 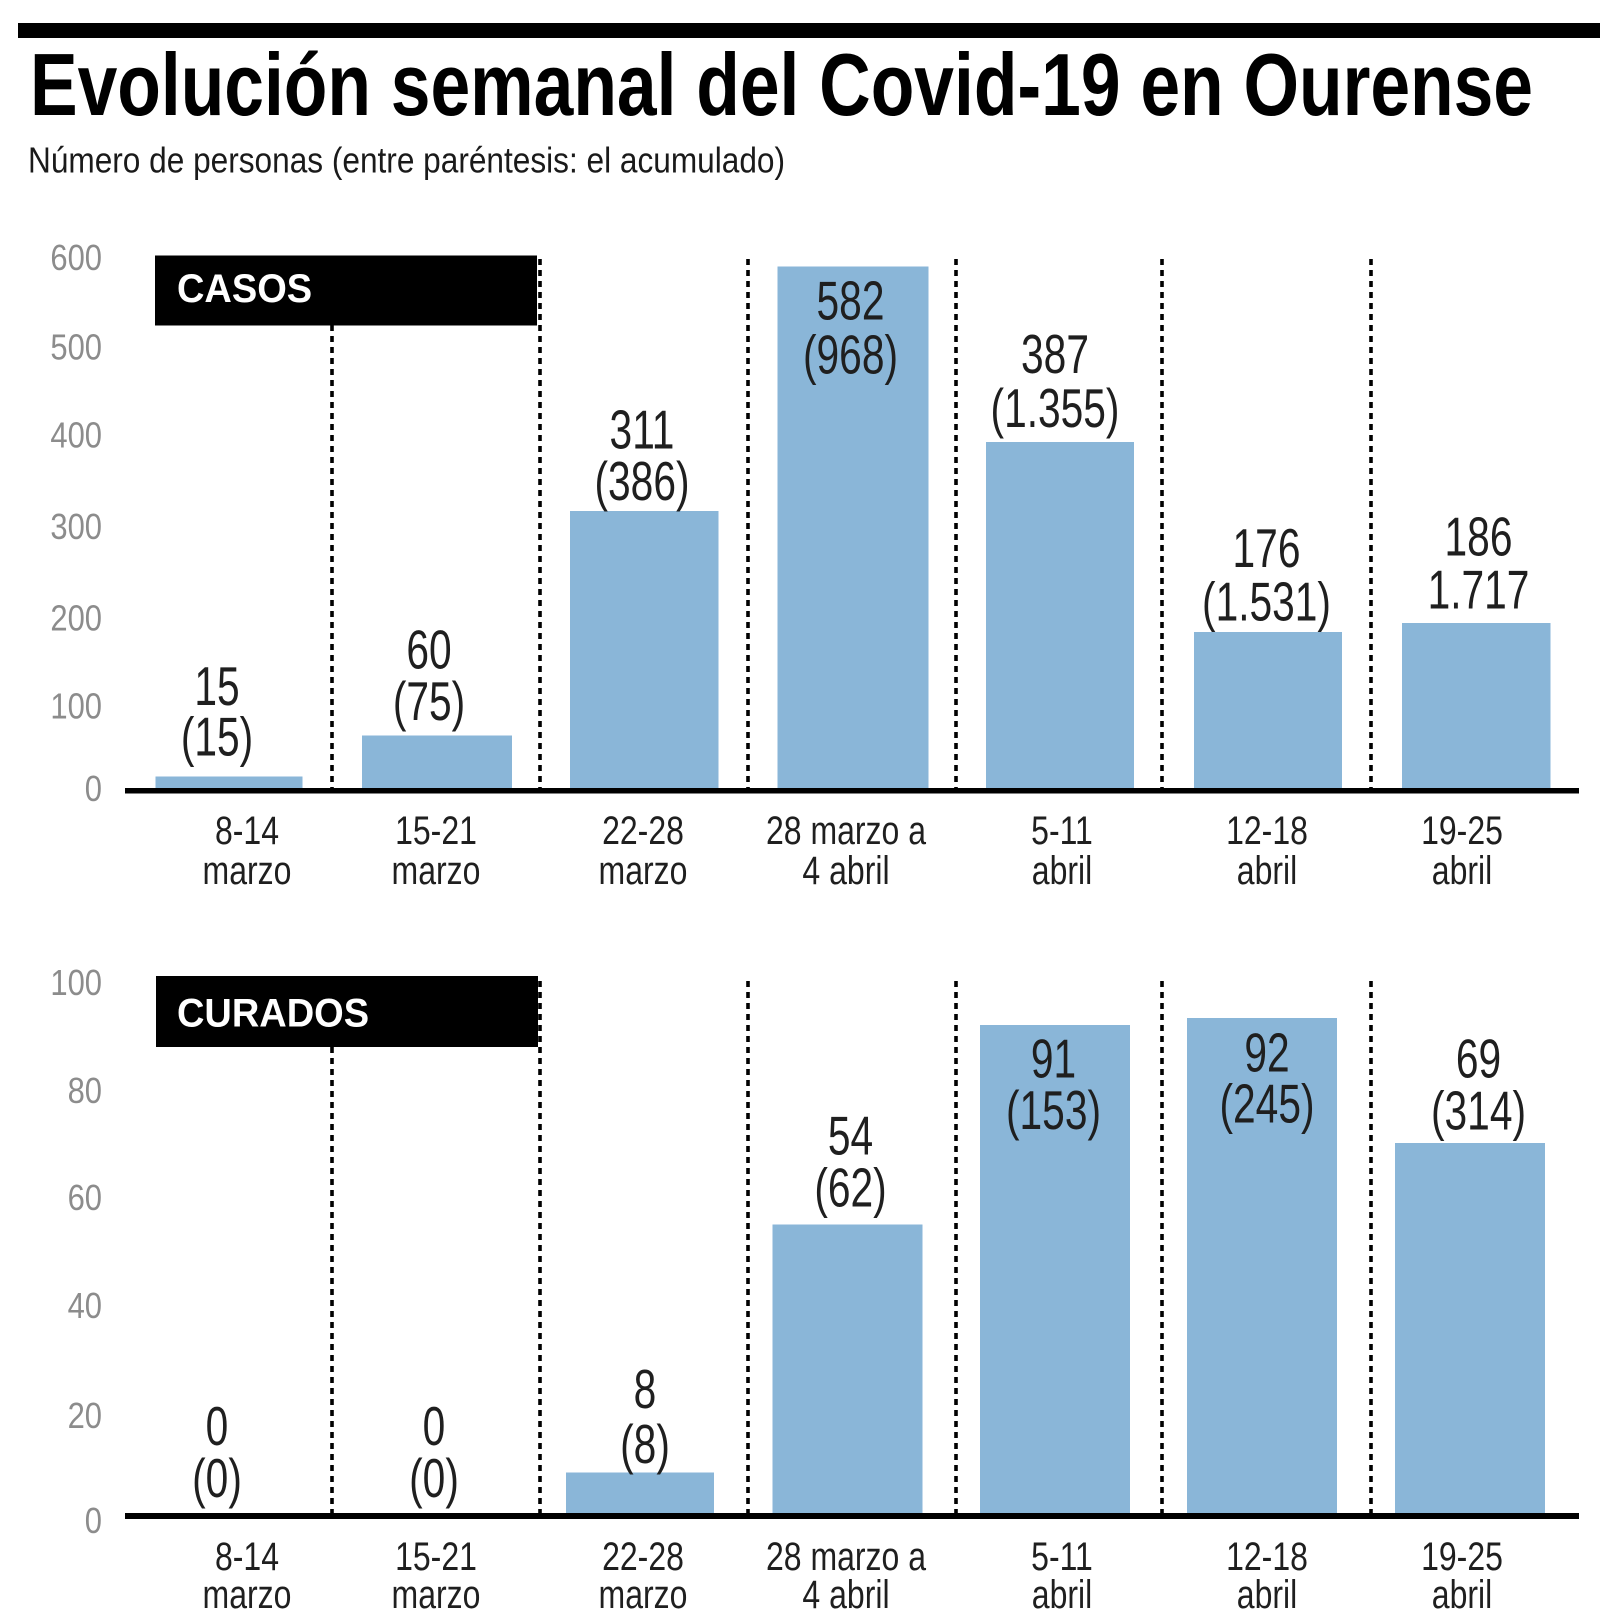 What do you see at coordinates (85, 1092) in the screenshot?
I see `svg-text: 80` at bounding box center [85, 1092].